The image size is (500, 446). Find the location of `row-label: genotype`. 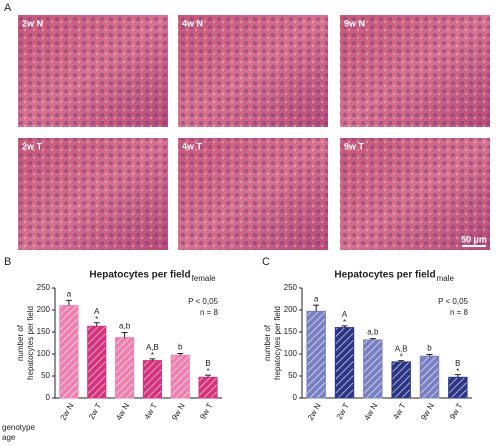

row-label: genotype is located at coordinates (18, 427).